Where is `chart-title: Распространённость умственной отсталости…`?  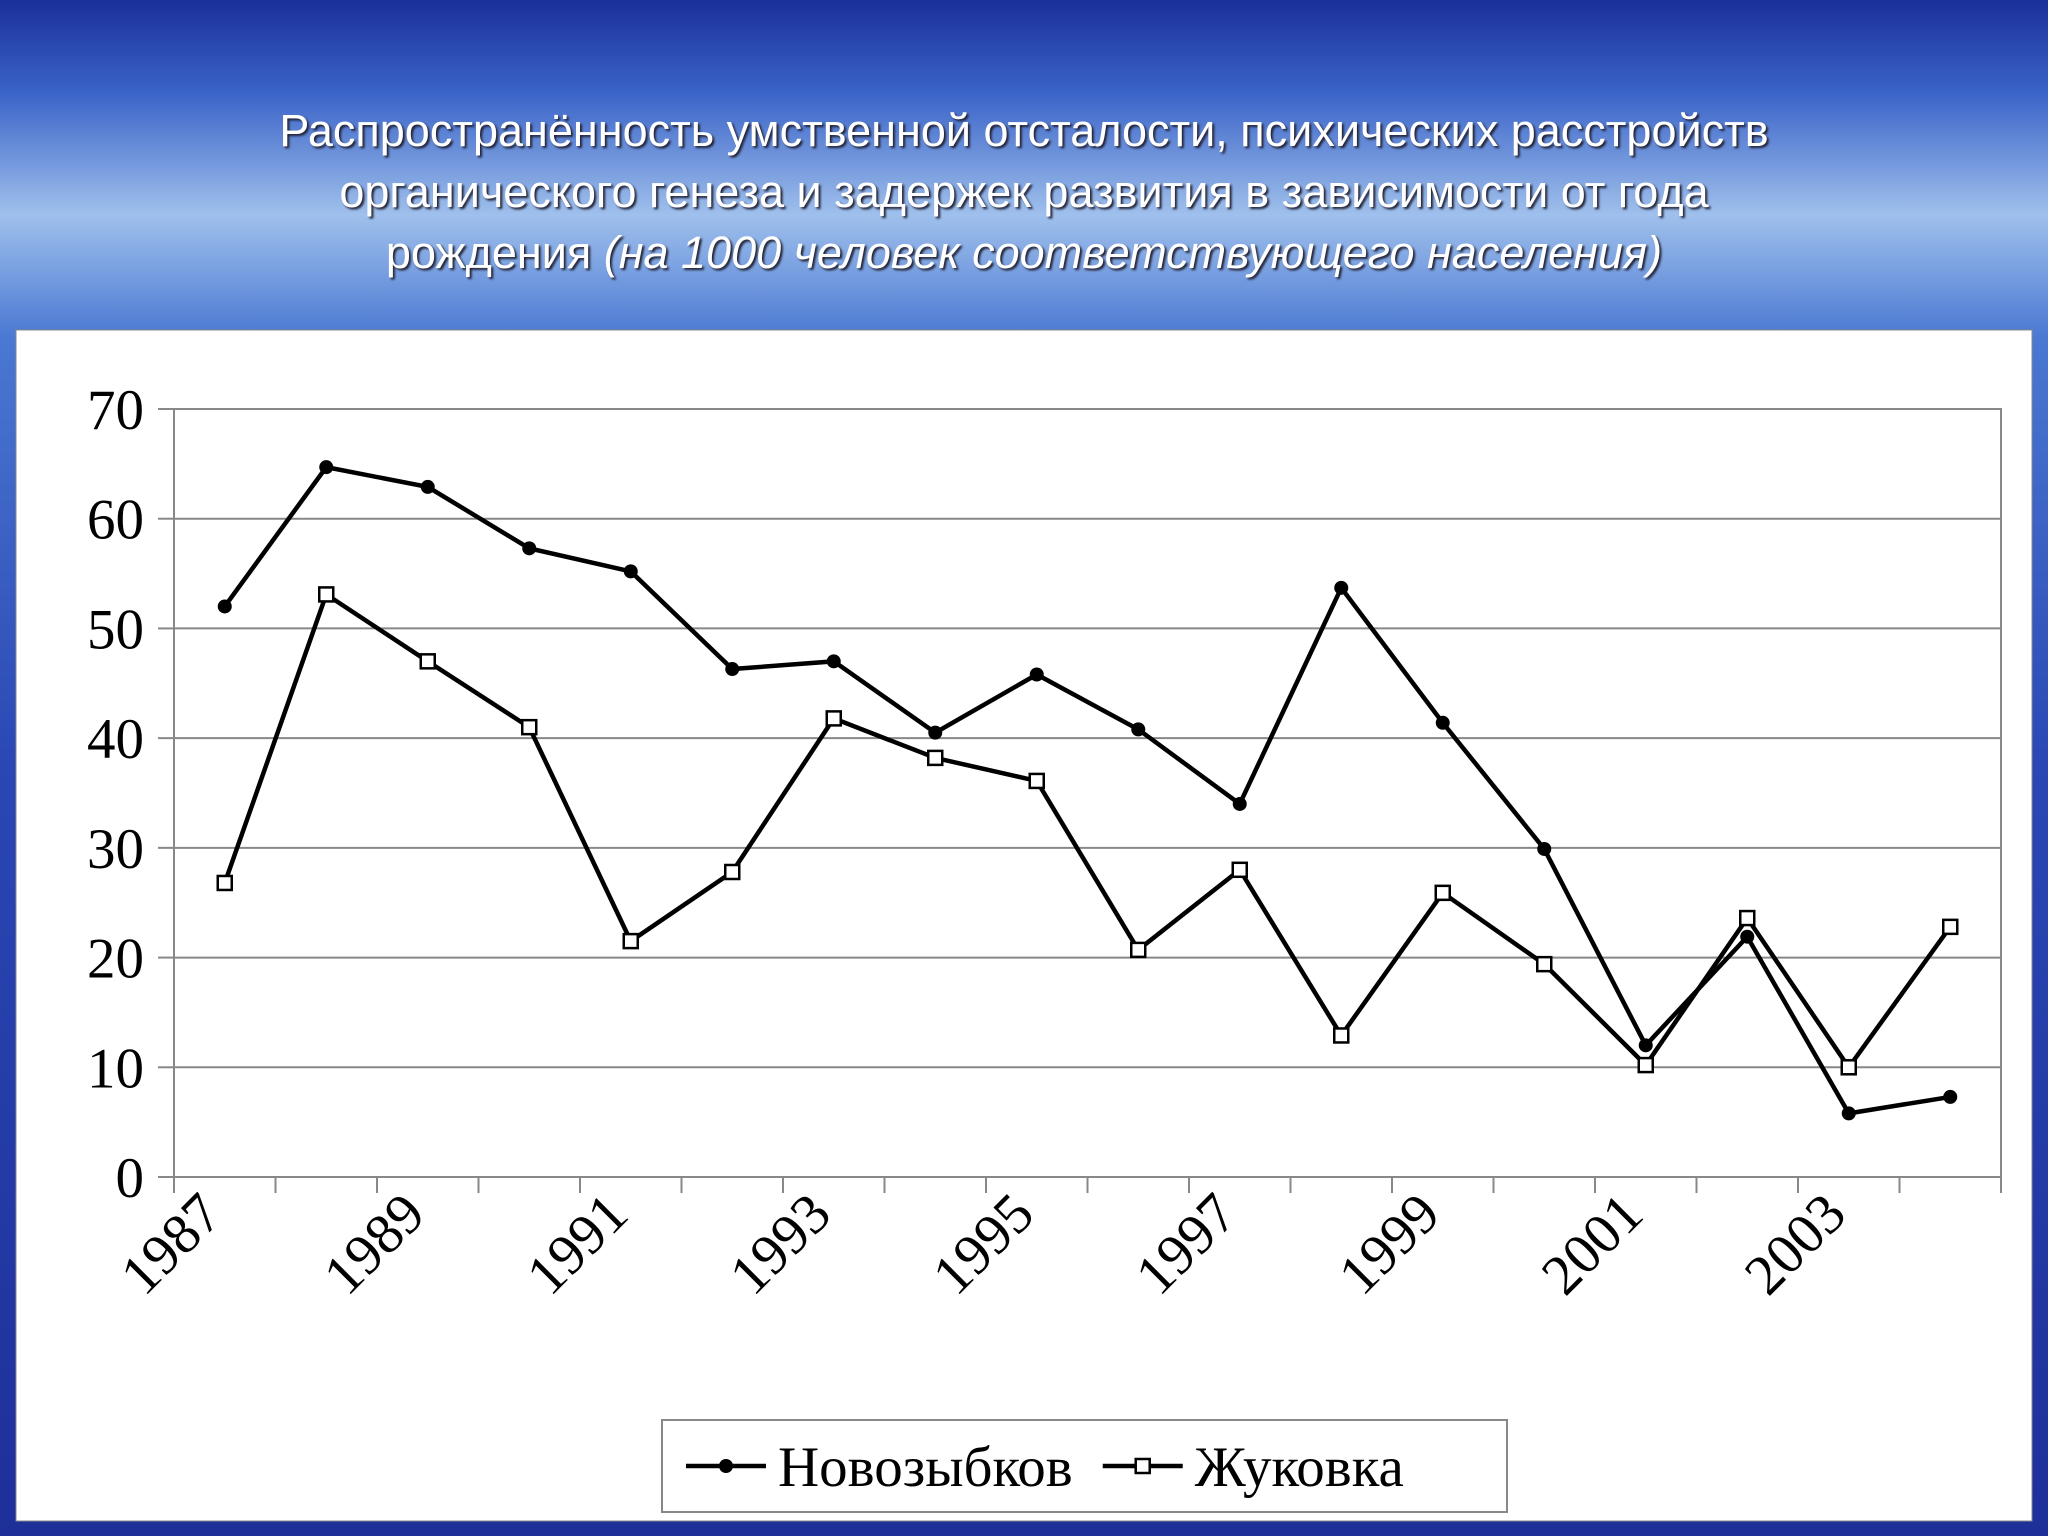
chart-title: Распространённость умственной отсталости… is located at coordinates (1024, 191).